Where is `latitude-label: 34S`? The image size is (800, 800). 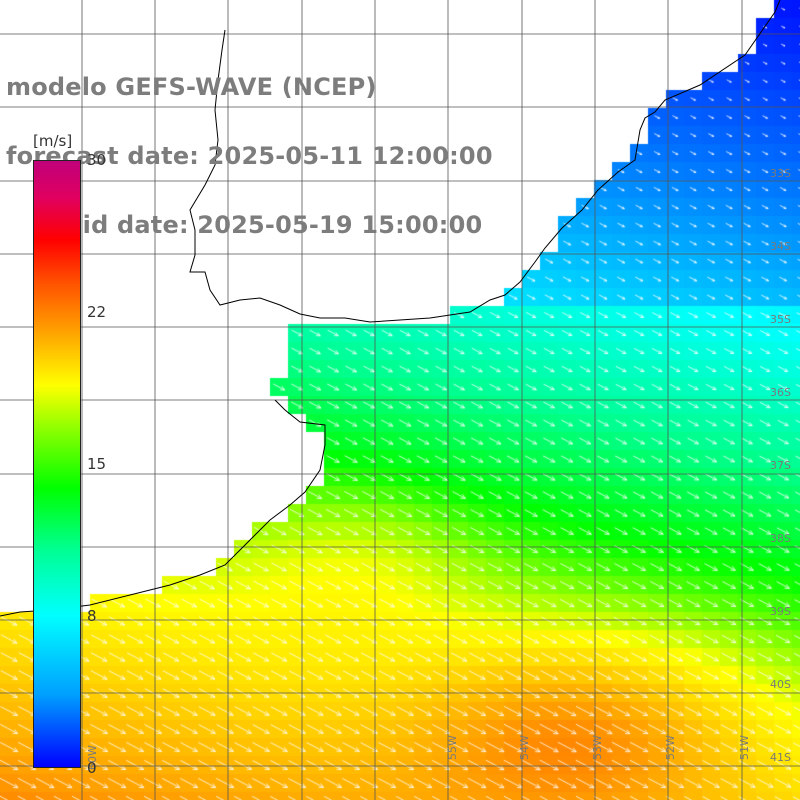
latitude-label: 34S is located at coordinates (780, 246).